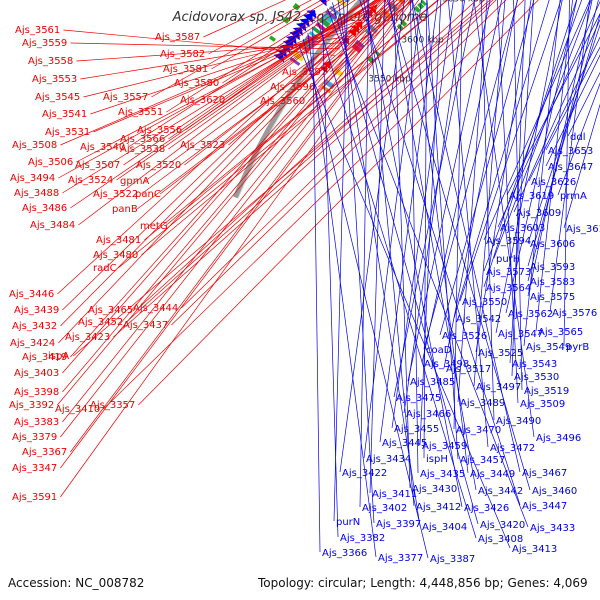  What do you see at coordinates (364, 473) in the screenshot?
I see `reverse-gene-label: Ajs_3422` at bounding box center [364, 473].